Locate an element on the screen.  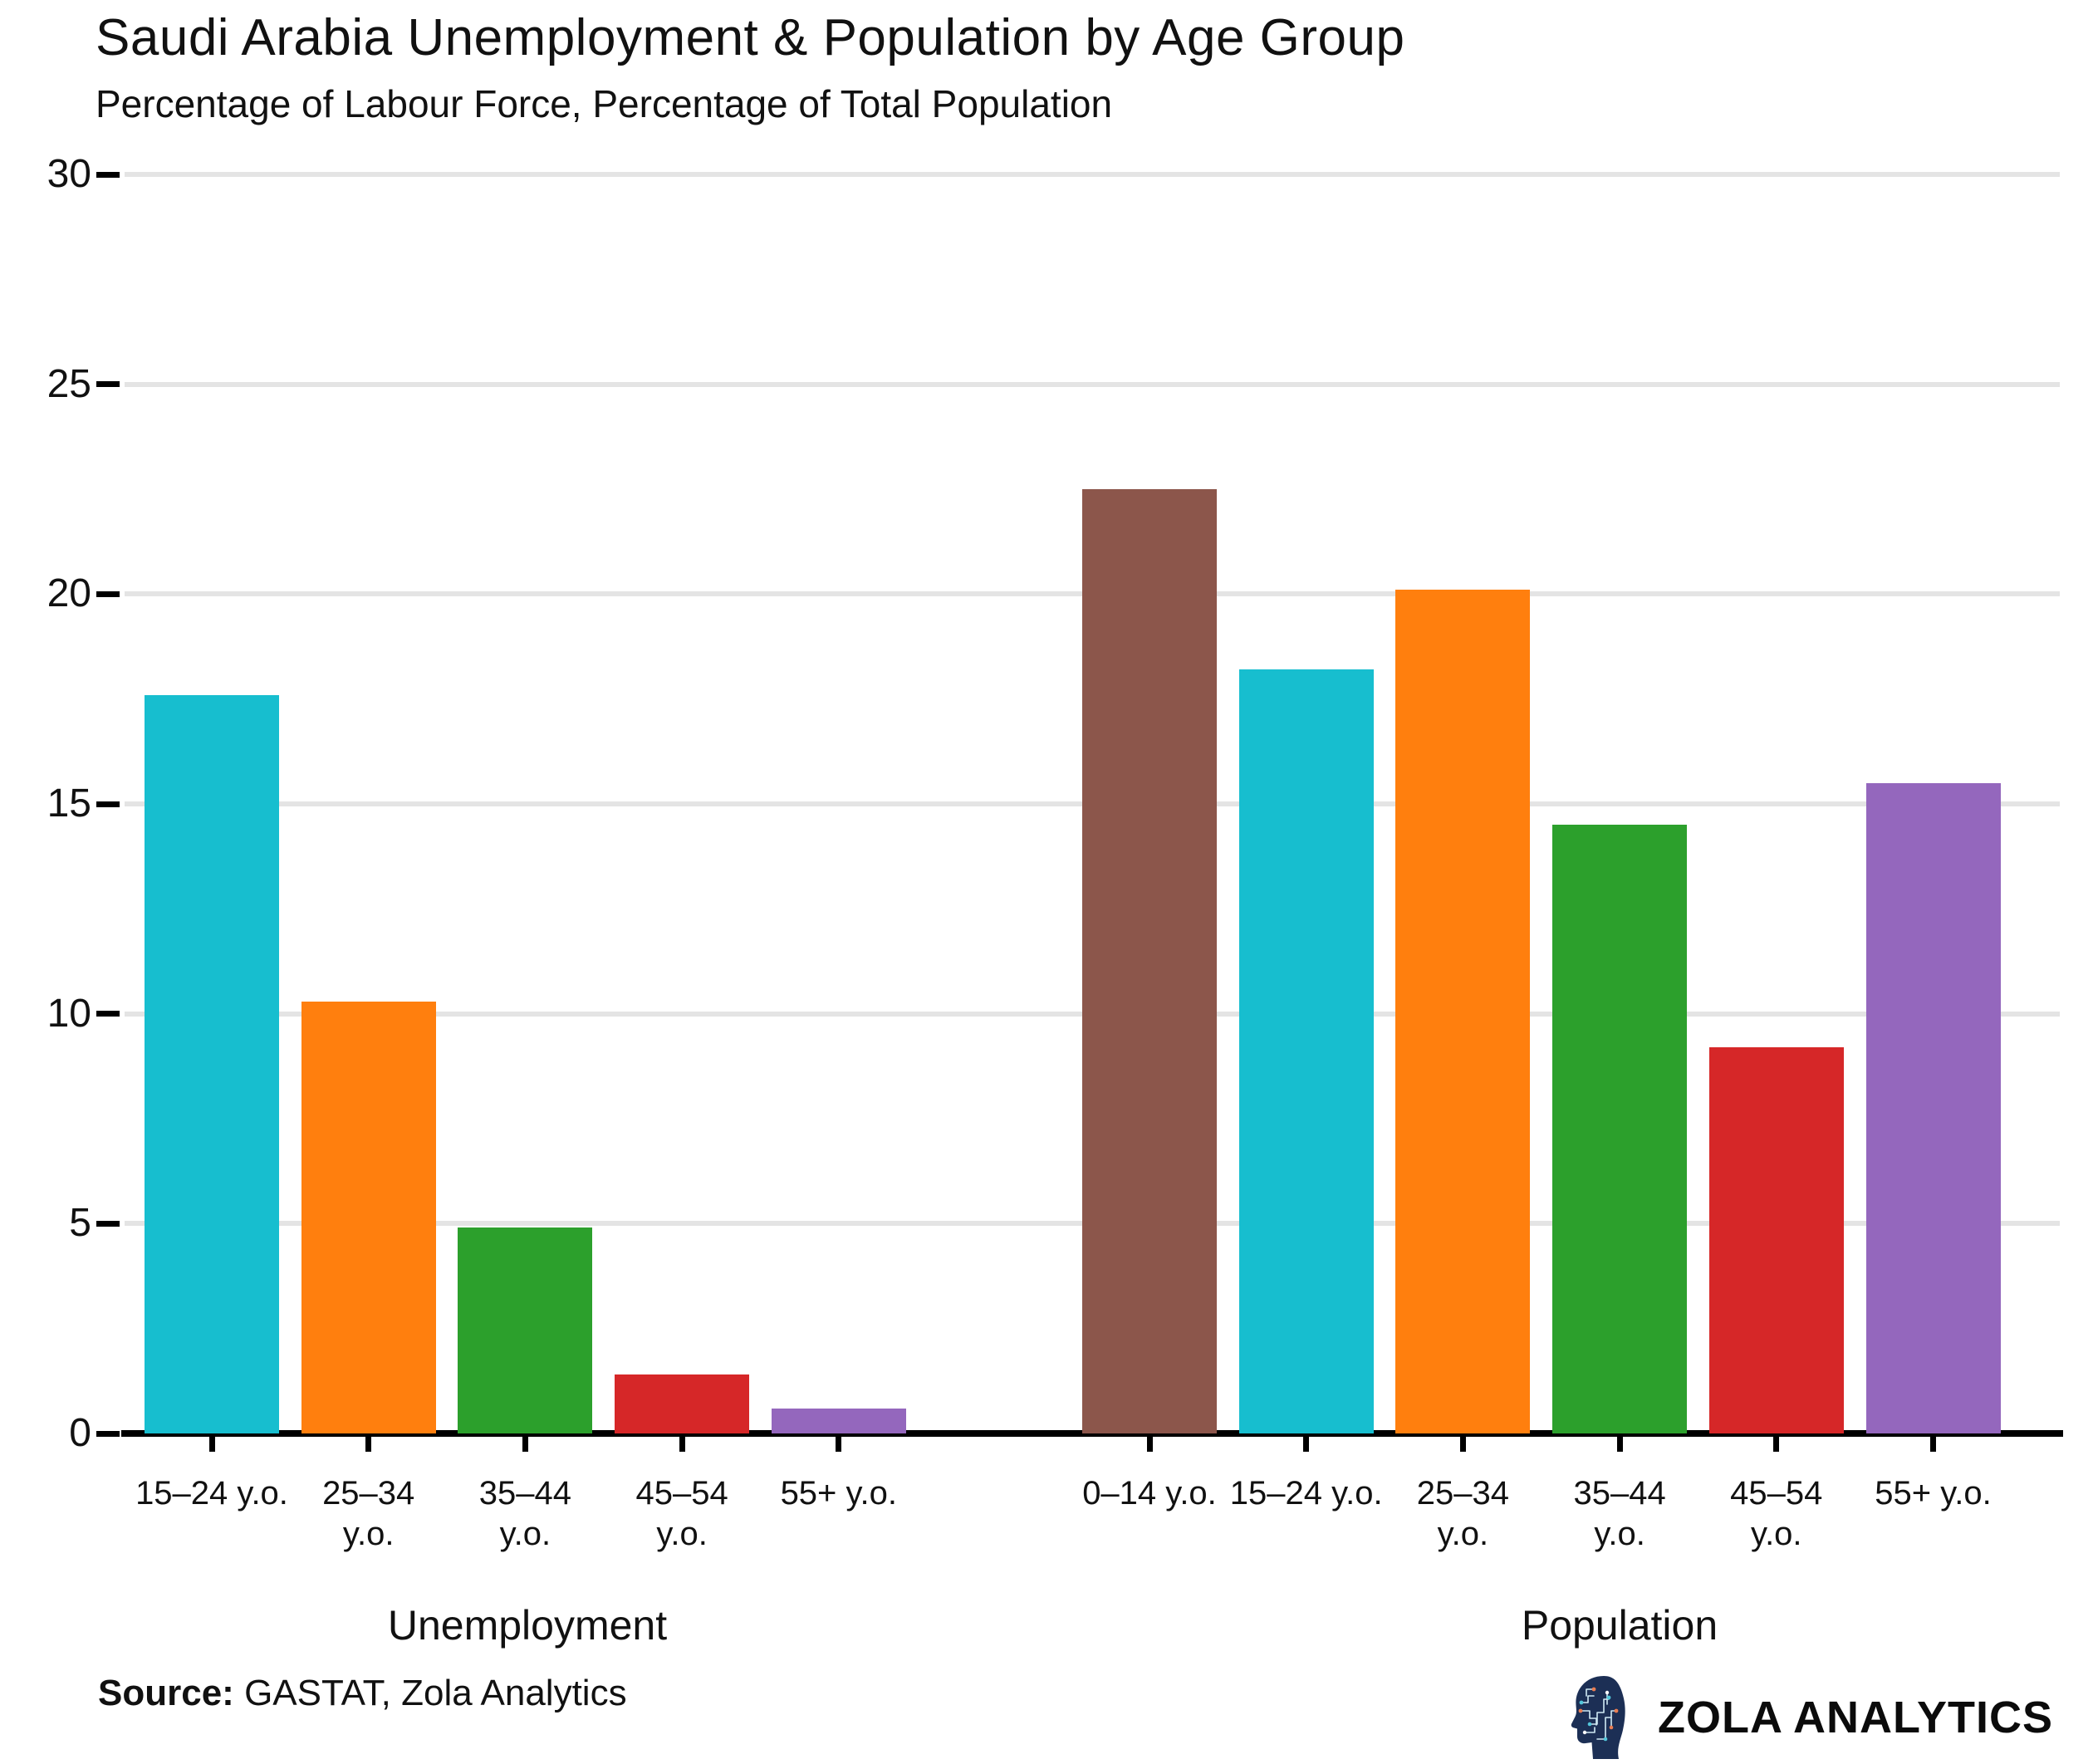
bar-unemployment-55+-y-o is located at coordinates (839, 1420).